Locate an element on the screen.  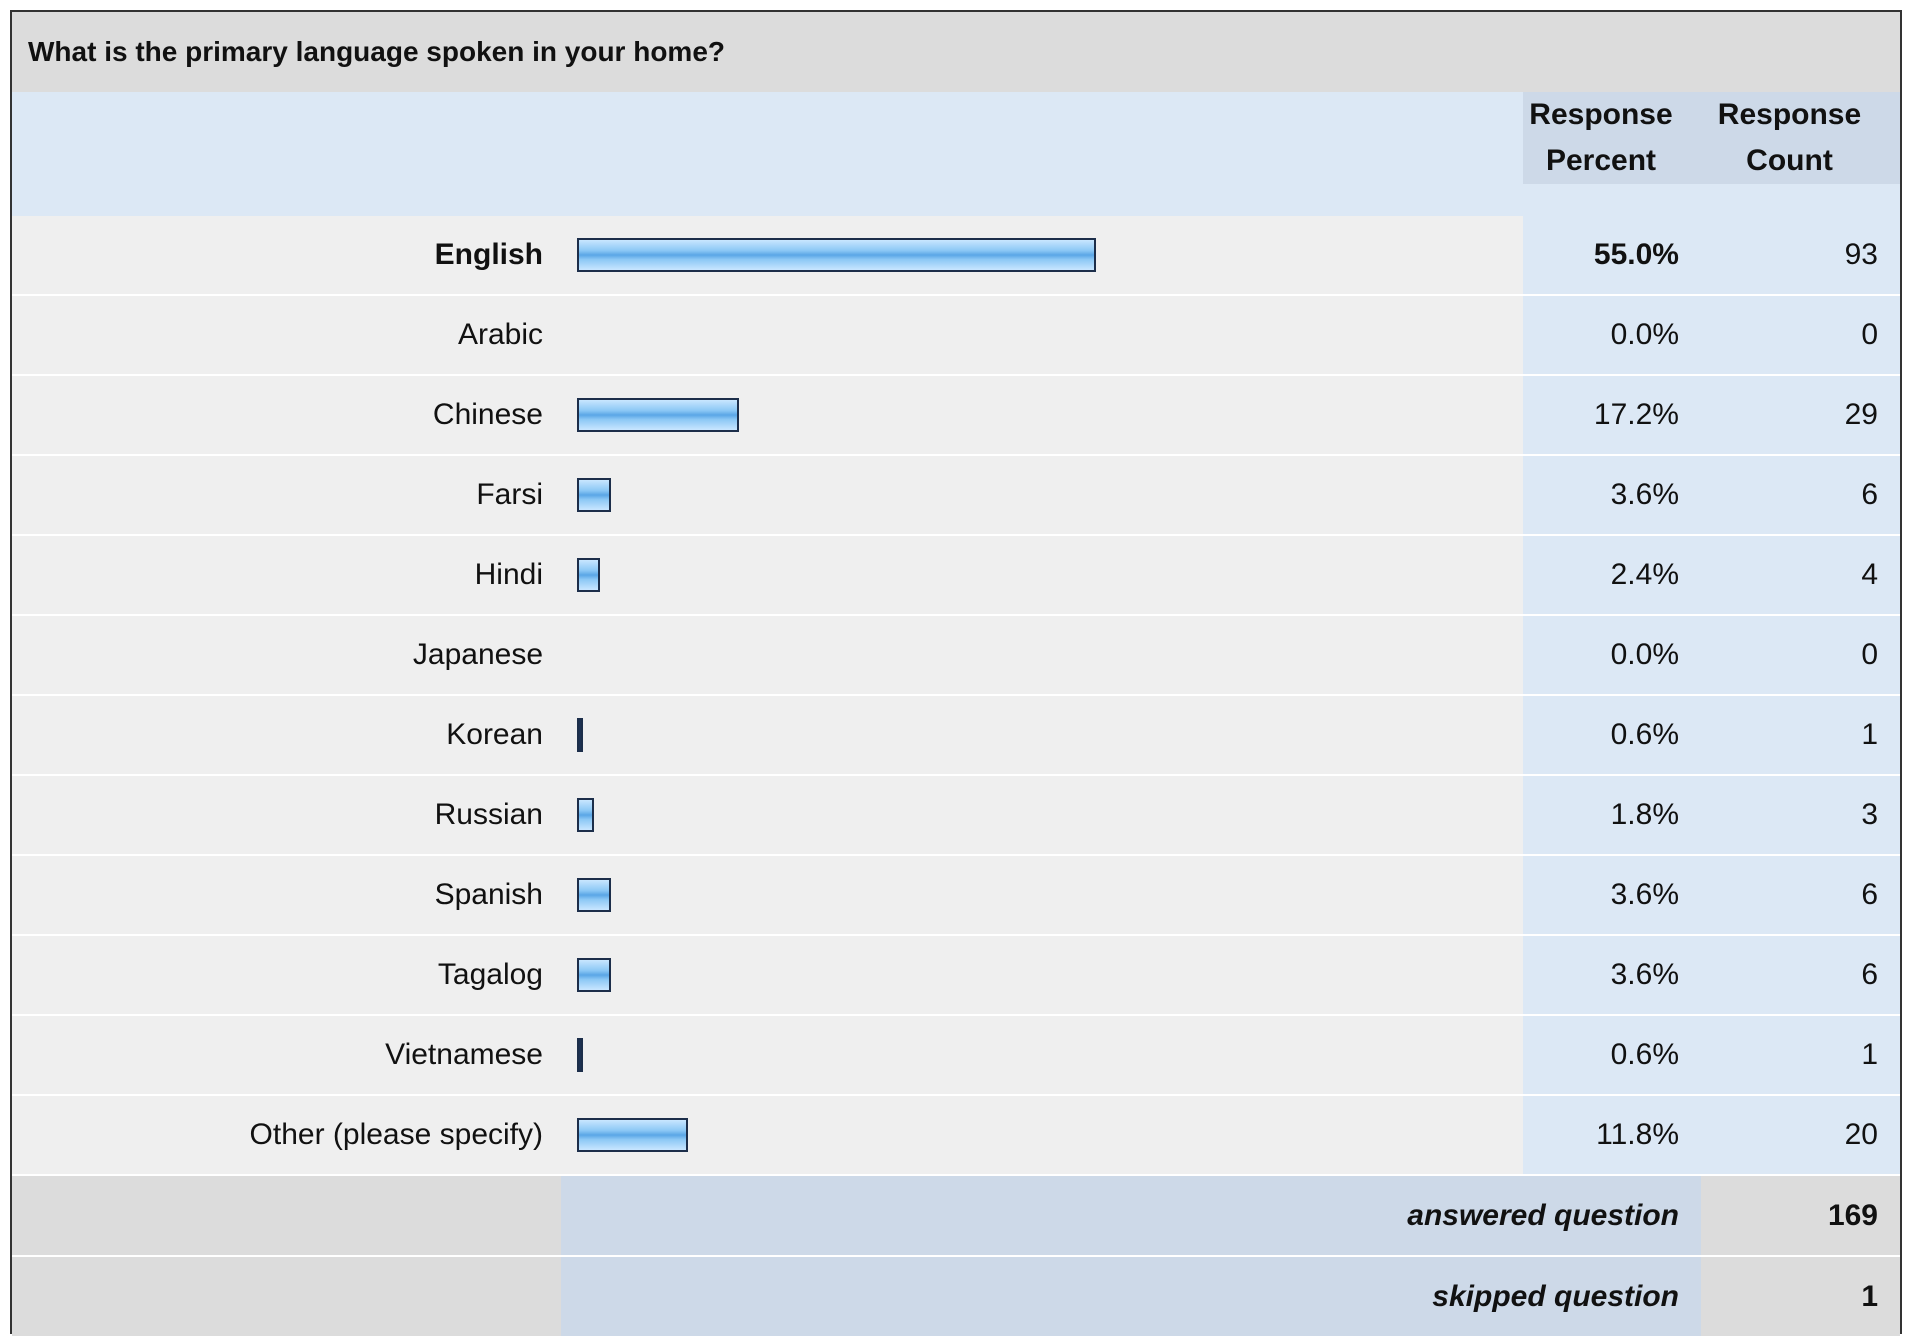
table-row: Arabic 0.0% 0 is located at coordinates (956, 336).